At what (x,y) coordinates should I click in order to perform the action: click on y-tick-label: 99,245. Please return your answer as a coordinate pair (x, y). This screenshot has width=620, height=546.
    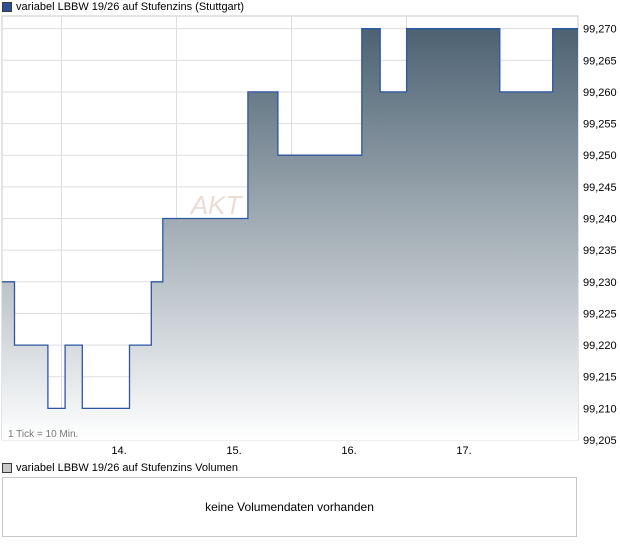
    Looking at the image, I should click on (600, 188).